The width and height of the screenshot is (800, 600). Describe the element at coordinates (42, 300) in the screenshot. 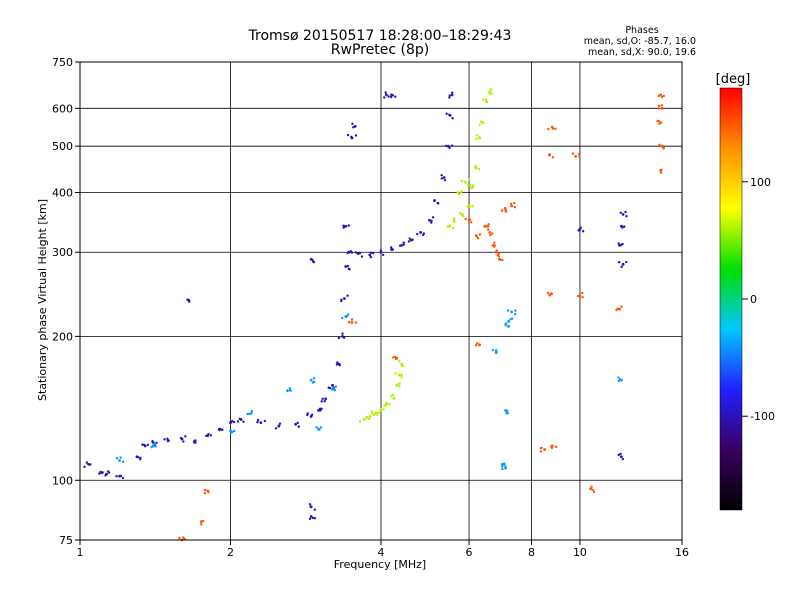

I see `y-axis-label: Stationary phase Virtual Height [km]` at that location.